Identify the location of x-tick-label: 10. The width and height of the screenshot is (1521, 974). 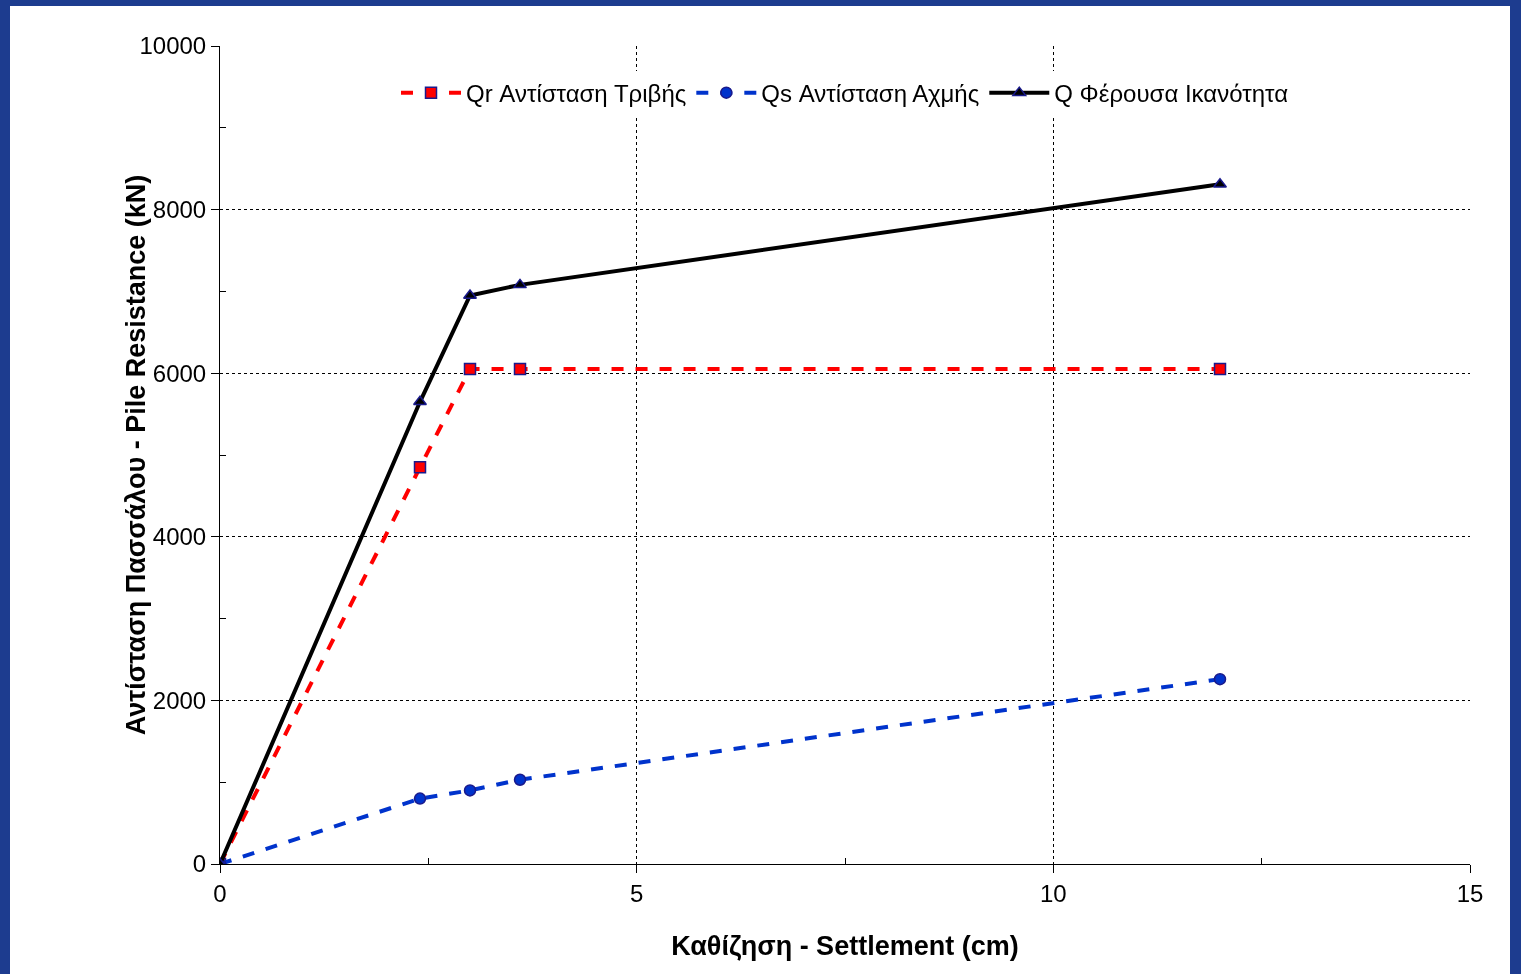
(1053, 893).